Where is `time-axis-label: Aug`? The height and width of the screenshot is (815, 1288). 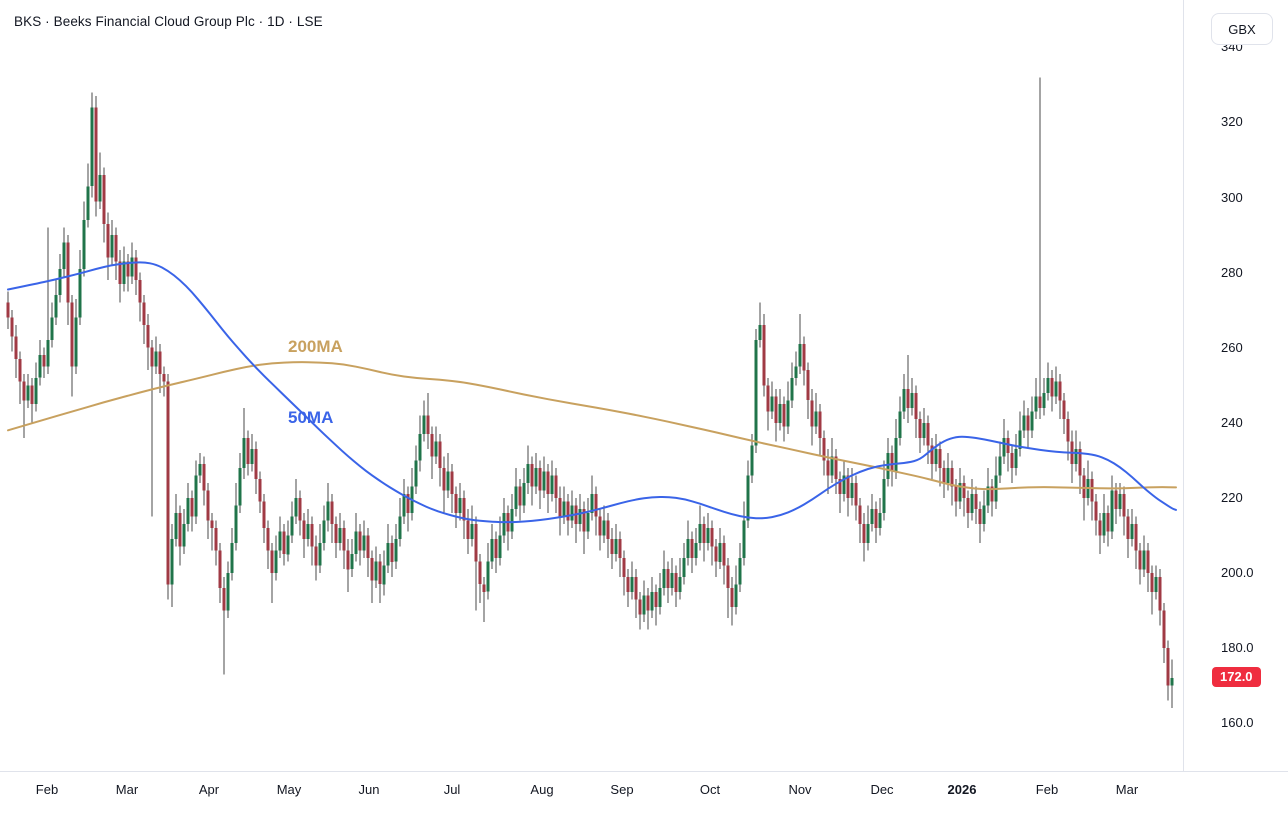 time-axis-label: Aug is located at coordinates (542, 789).